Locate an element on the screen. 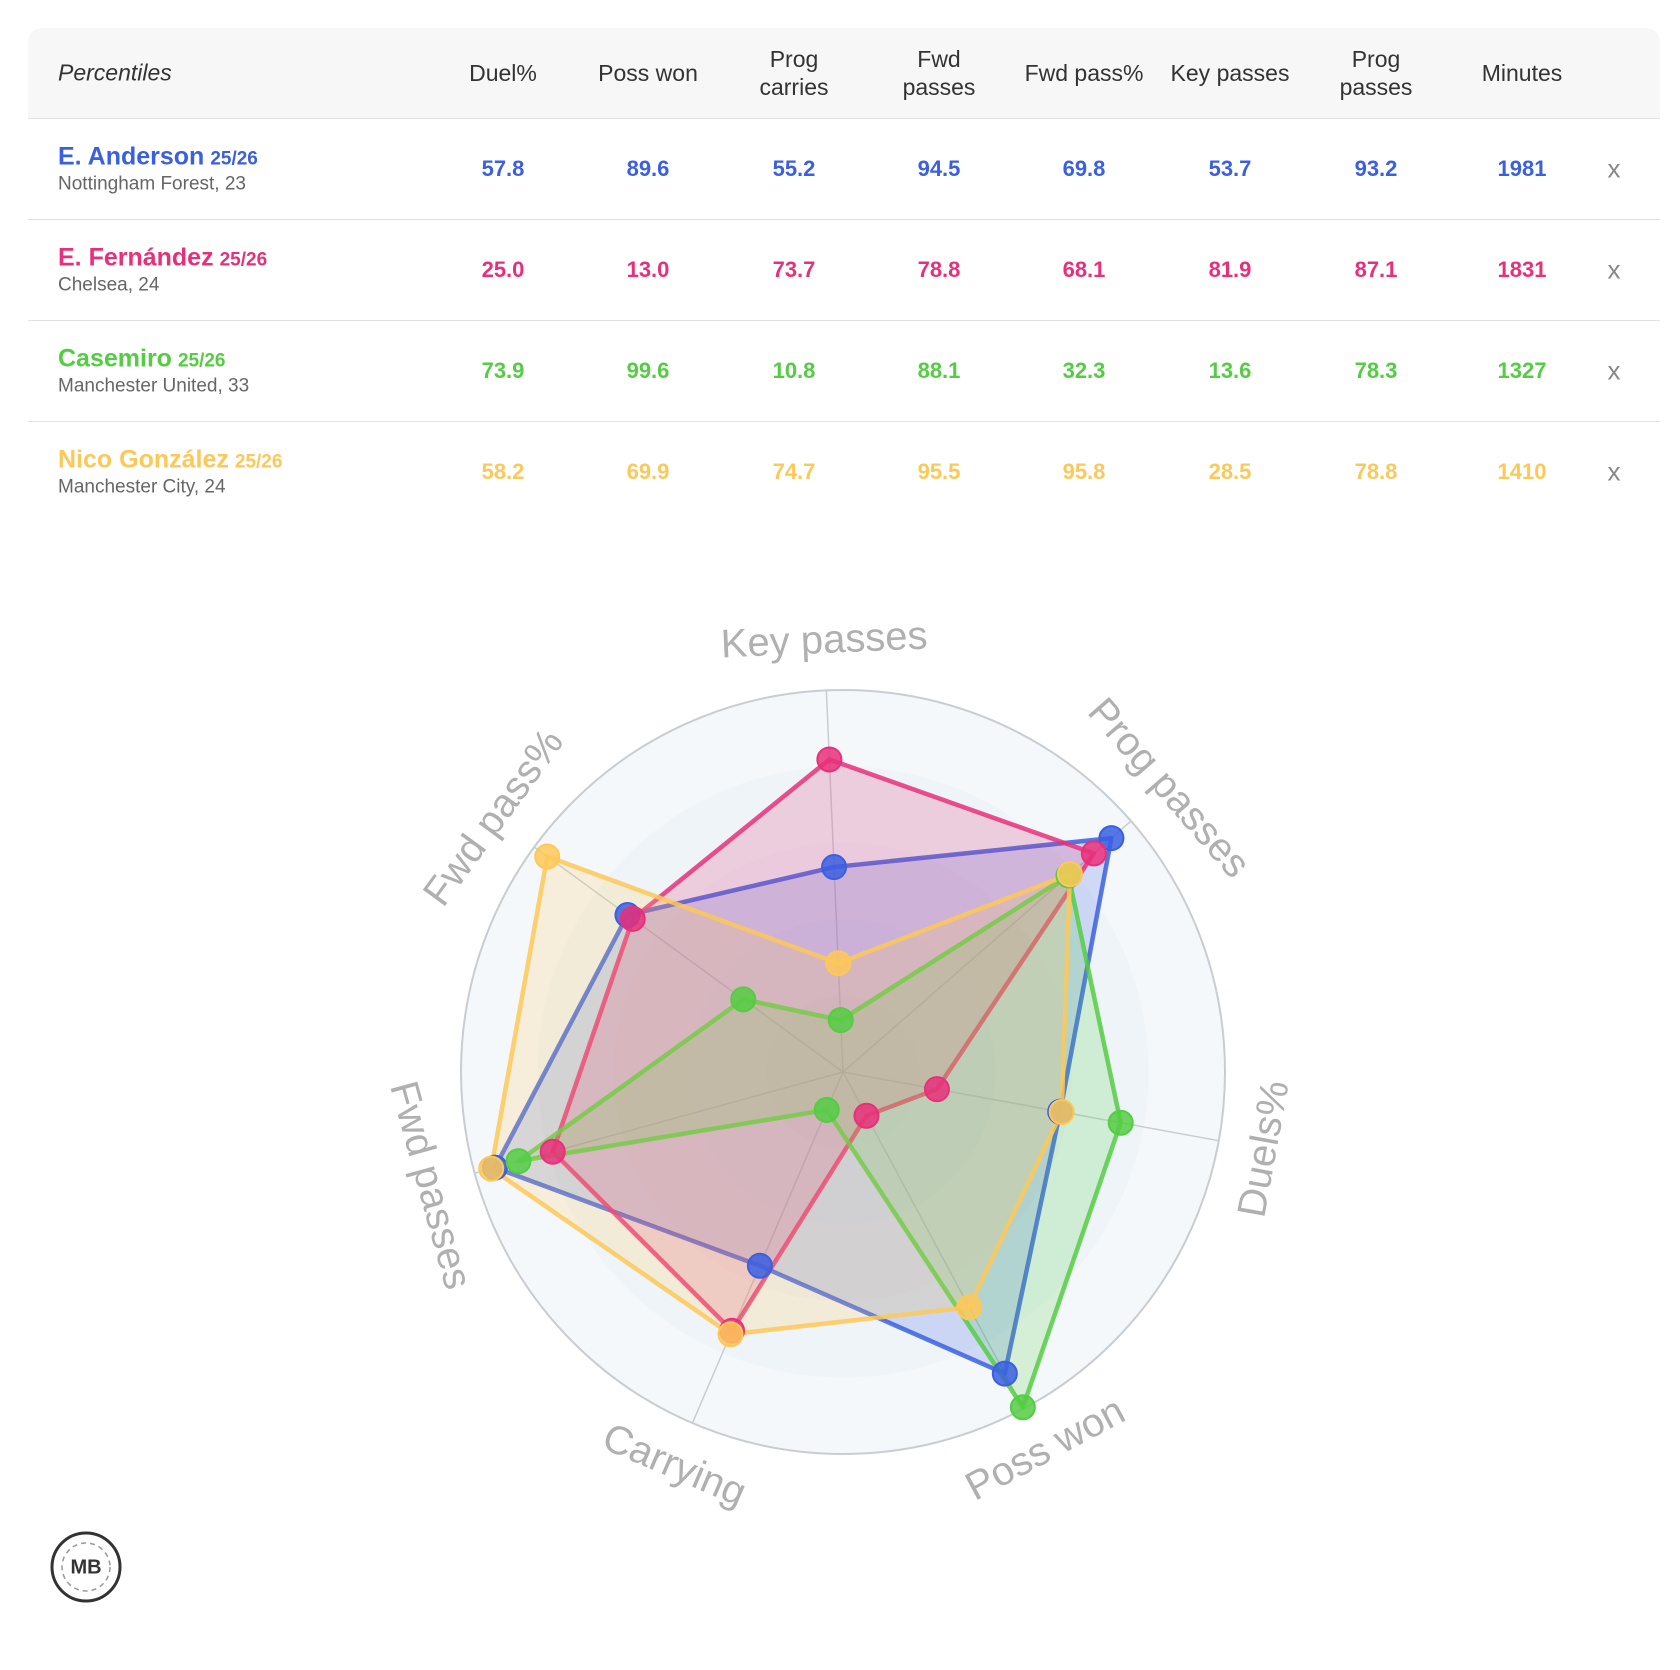 The height and width of the screenshot is (1670, 1680). stat-value: 13.6 is located at coordinates (1230, 370).